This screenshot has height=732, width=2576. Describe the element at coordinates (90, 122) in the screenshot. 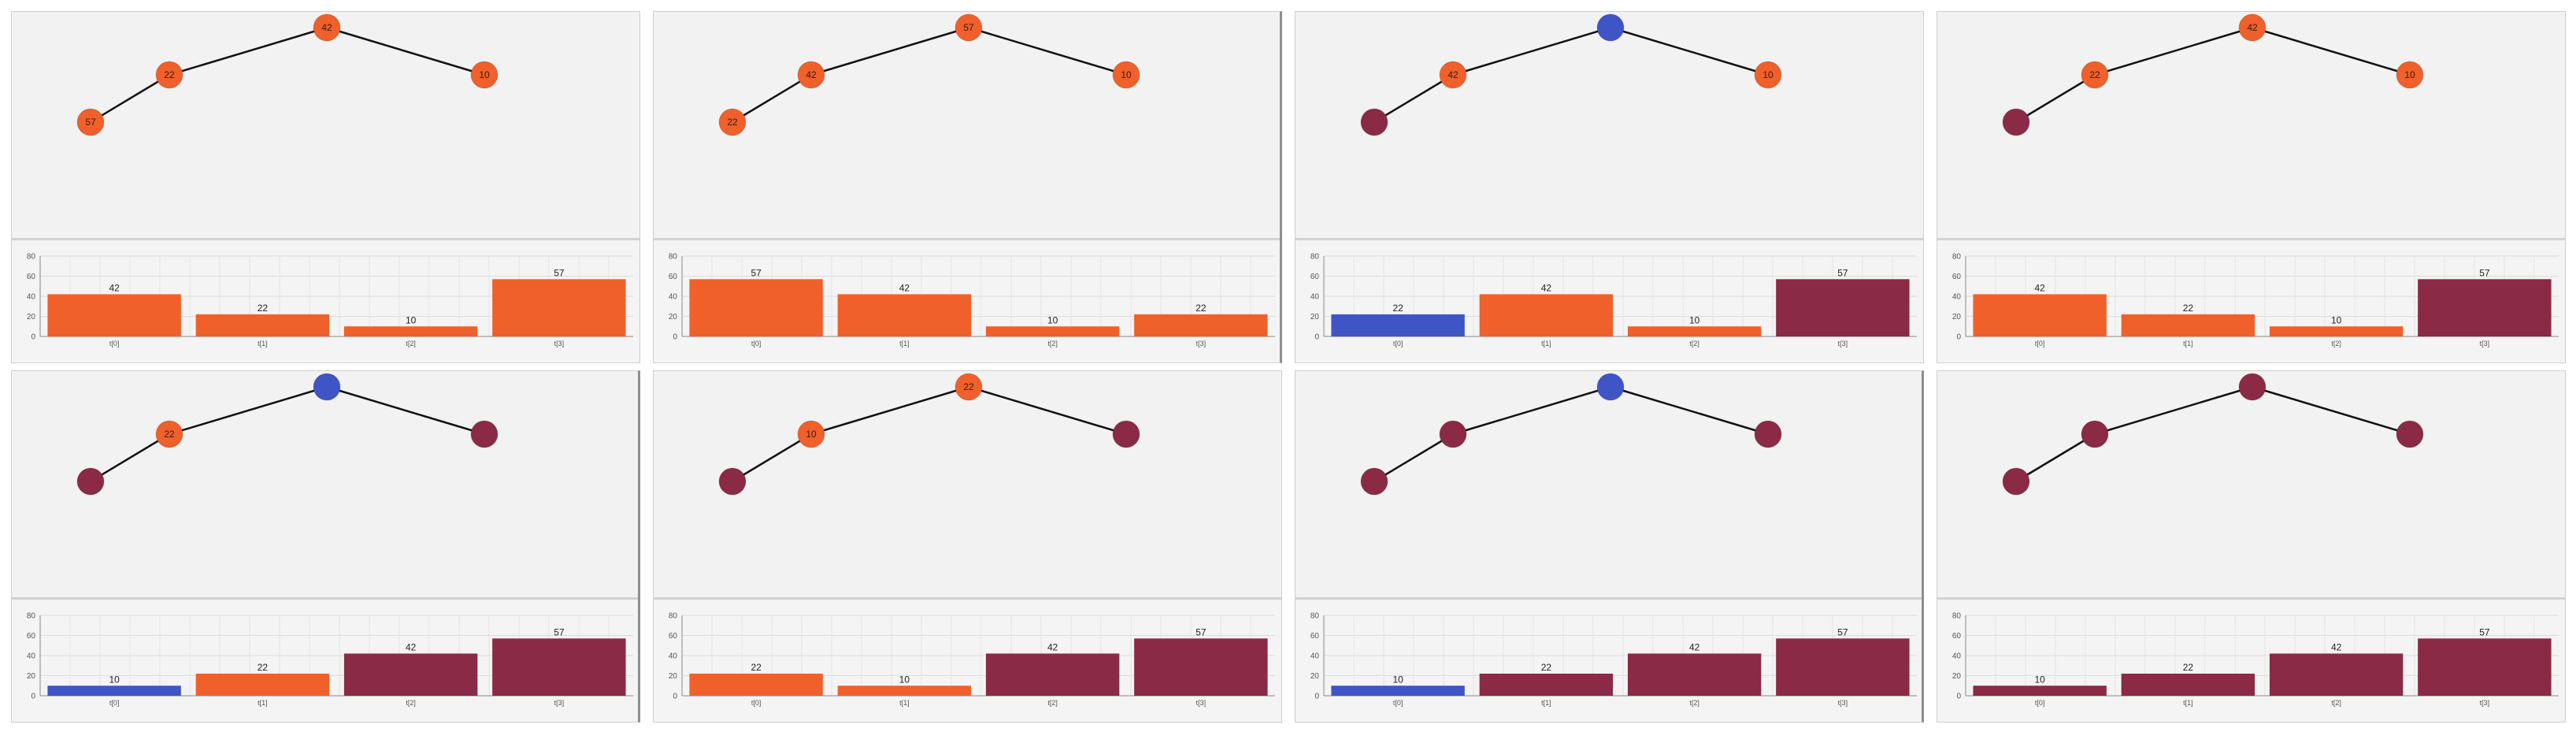

I see `tree-node: 57` at that location.